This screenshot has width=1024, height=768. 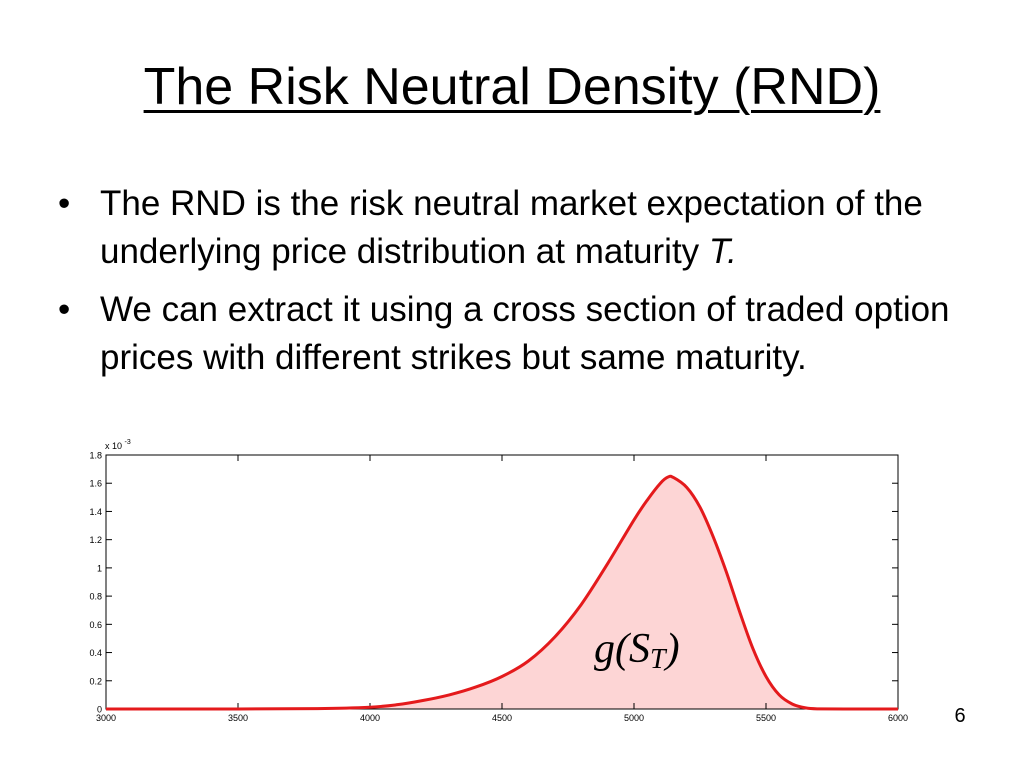 I want to click on y-tick-label: 1.6, so click(x=95, y=484).